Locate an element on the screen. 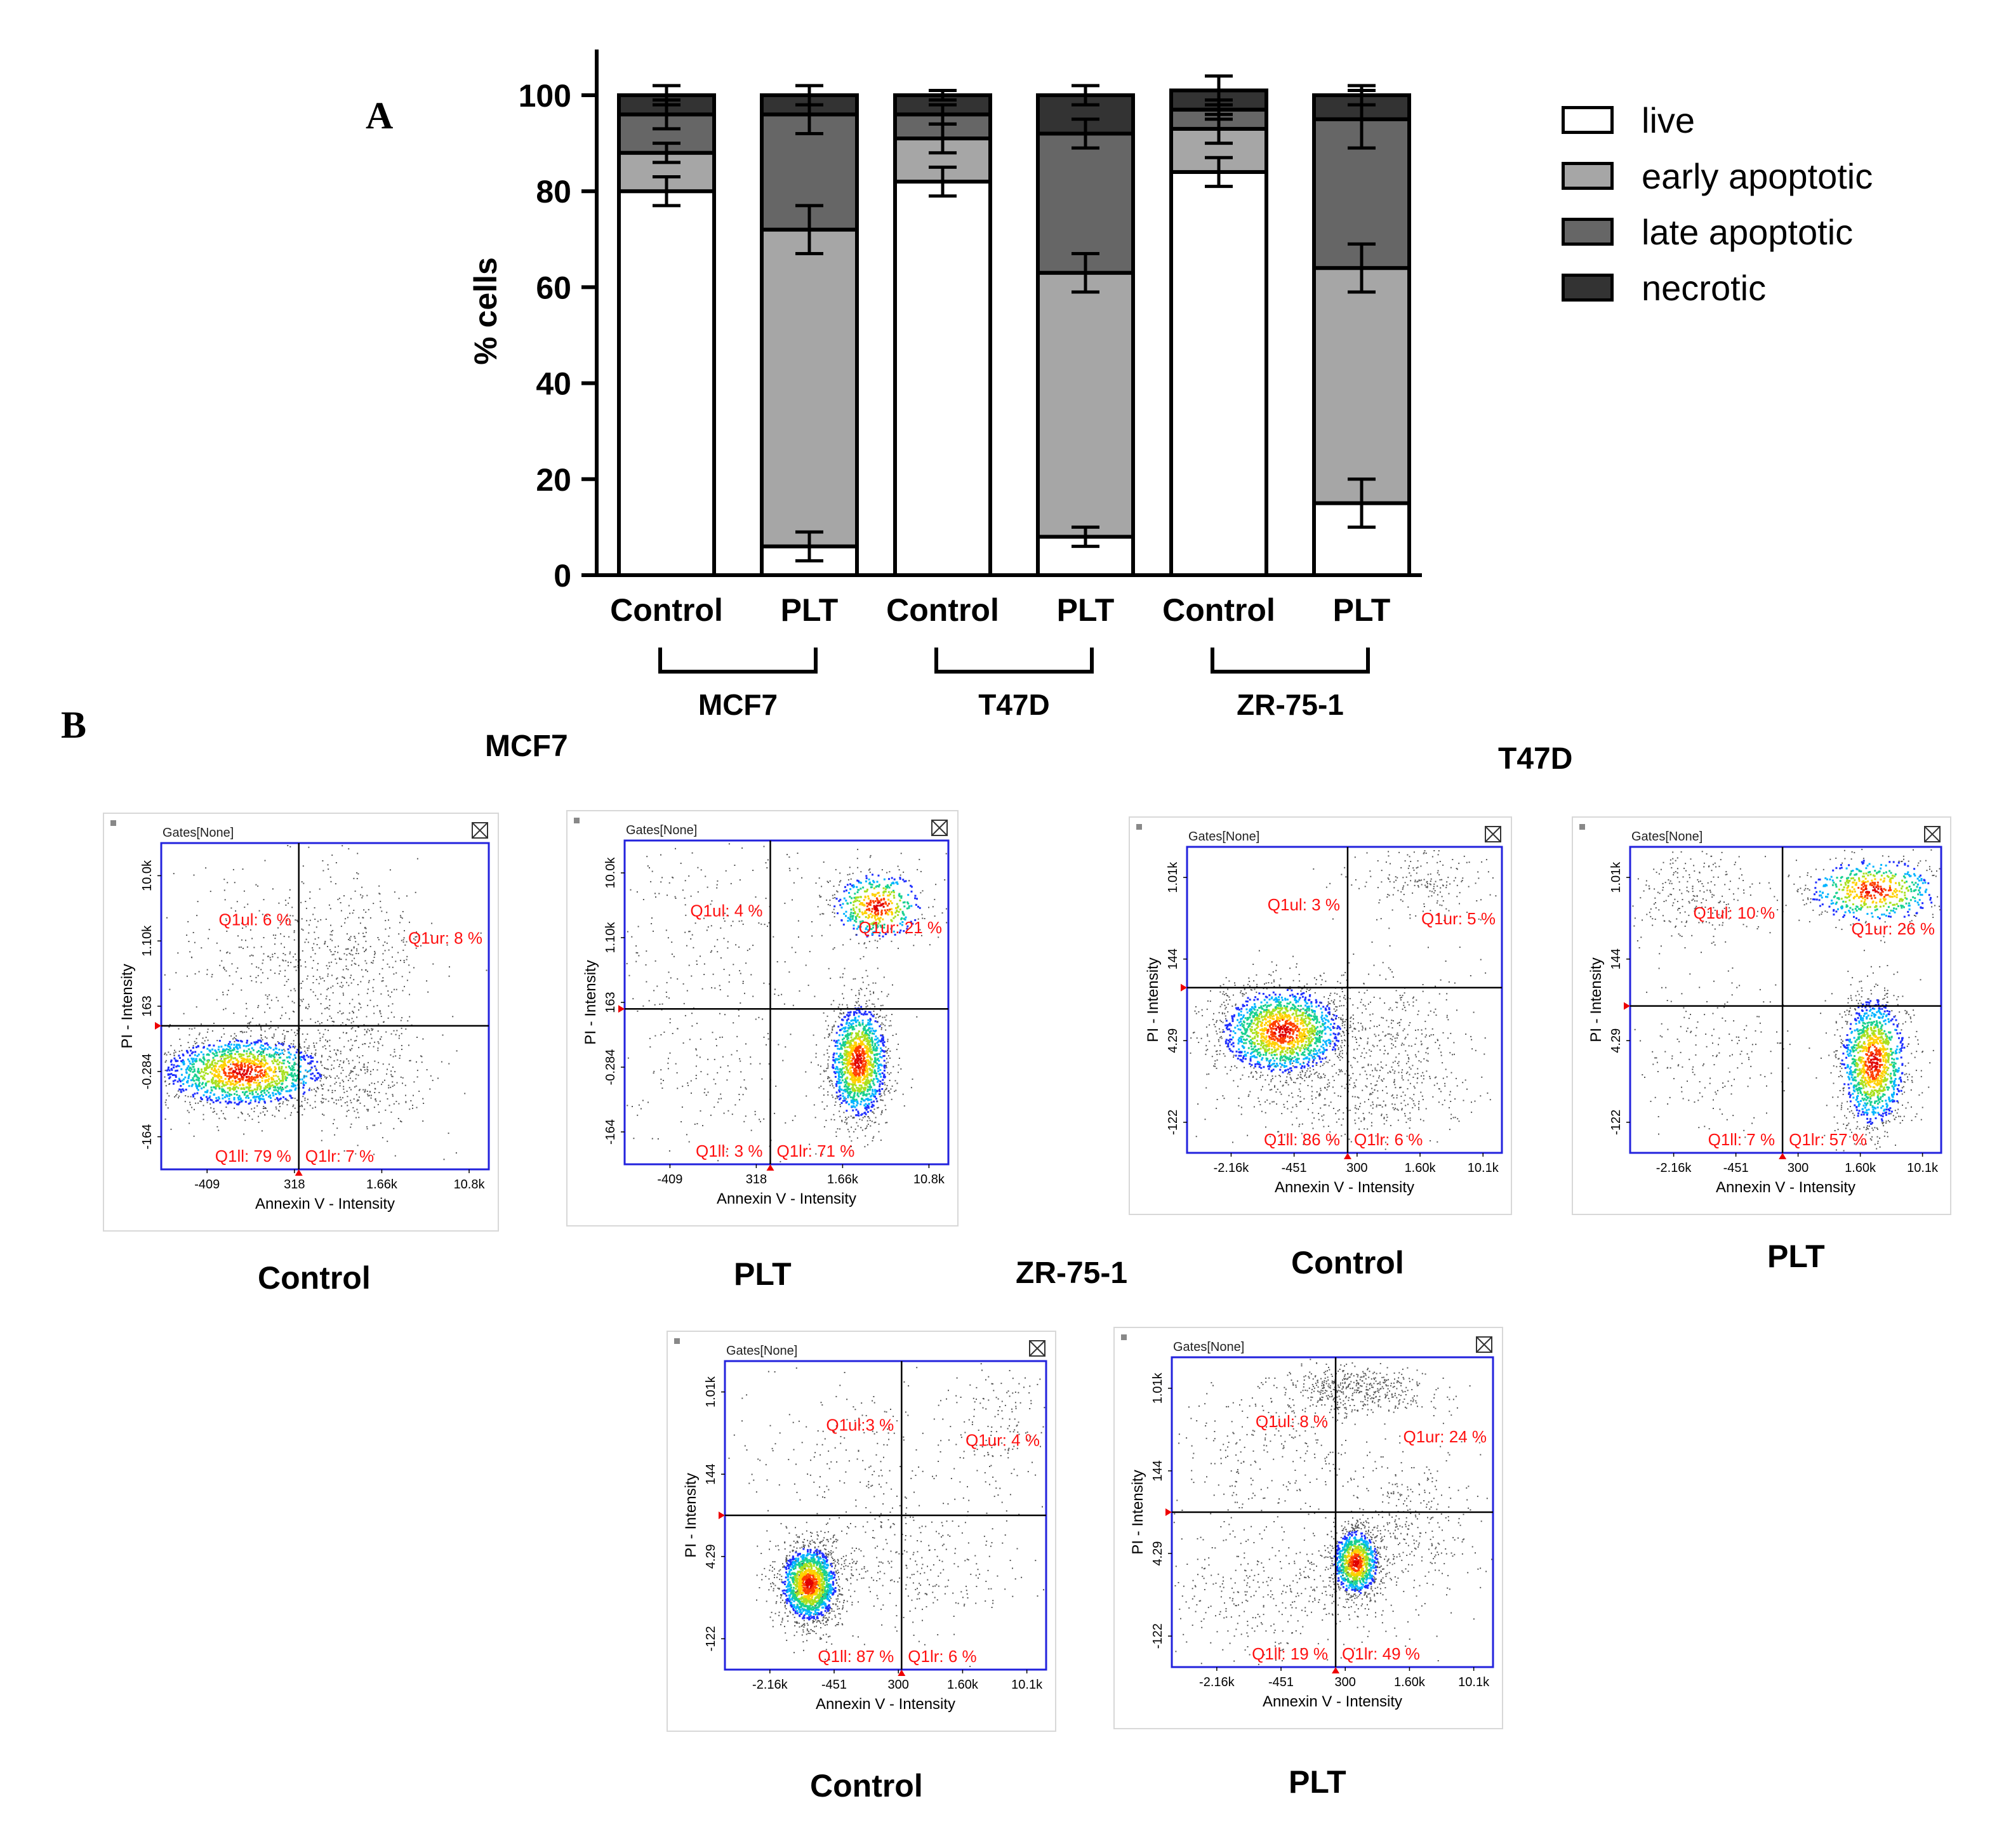 Image resolution: width=2011 pixels, height=1848 pixels. legend-item-early-apoptotic: early apoptotic is located at coordinates (1717, 176).